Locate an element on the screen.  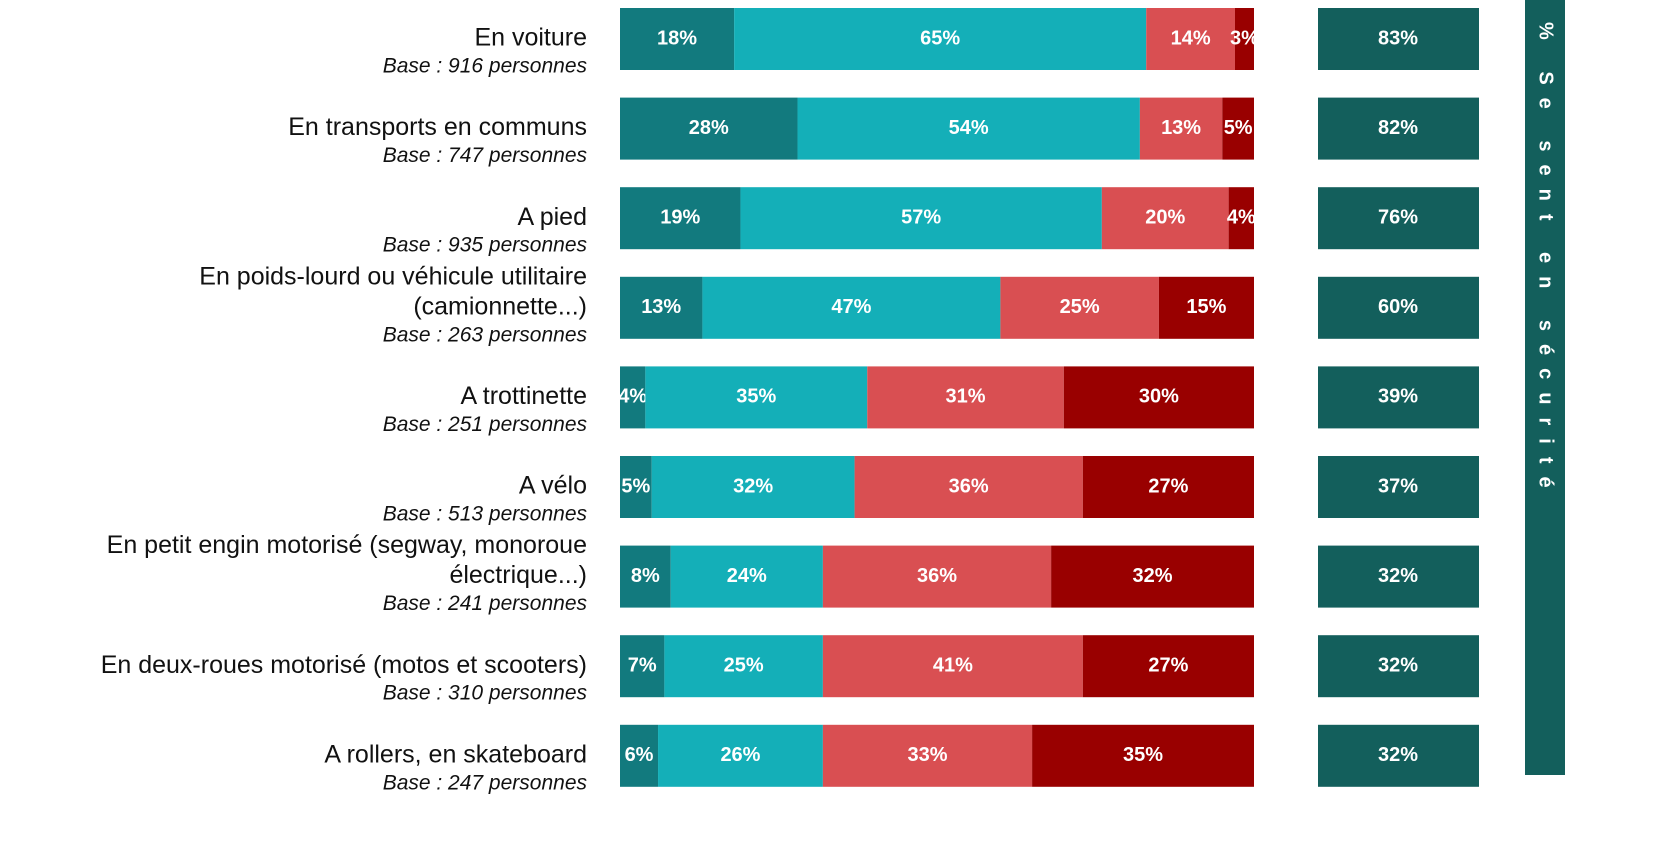
value-label: 6% is located at coordinates (639, 755).